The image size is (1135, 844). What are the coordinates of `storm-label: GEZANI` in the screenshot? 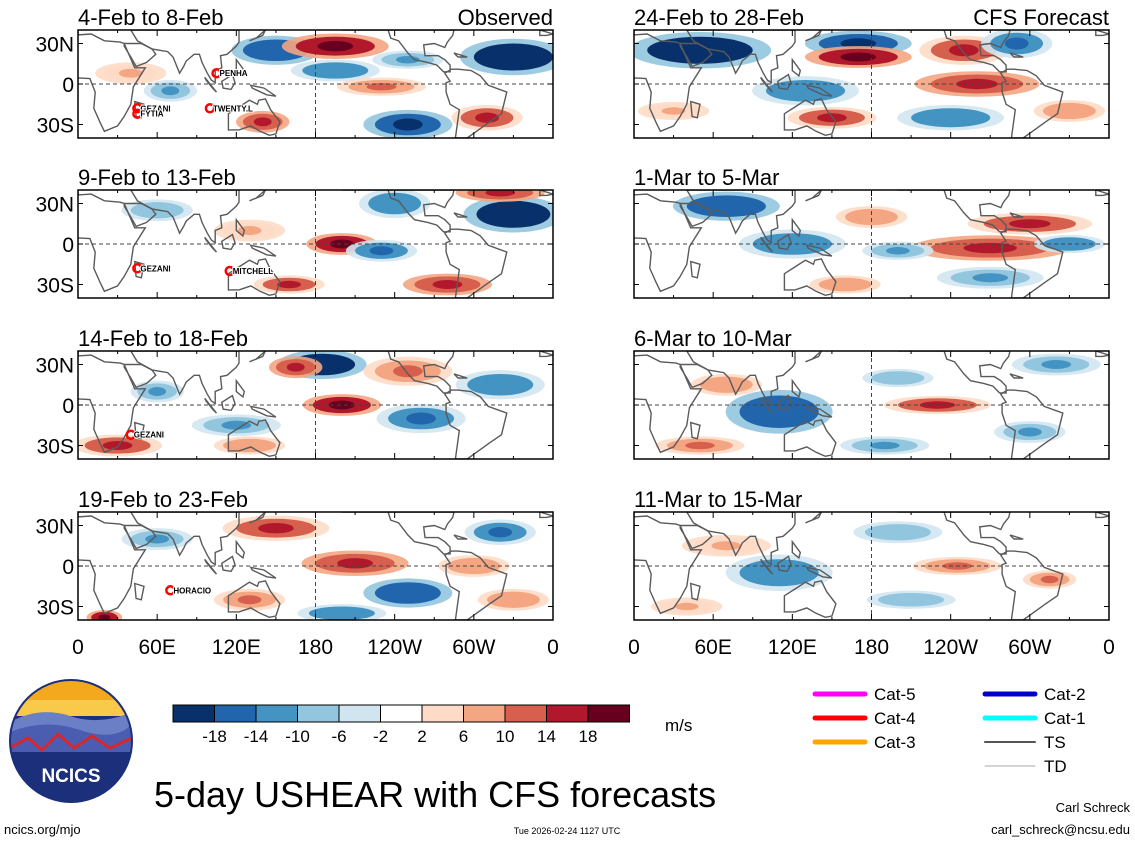 It's located at (155, 268).